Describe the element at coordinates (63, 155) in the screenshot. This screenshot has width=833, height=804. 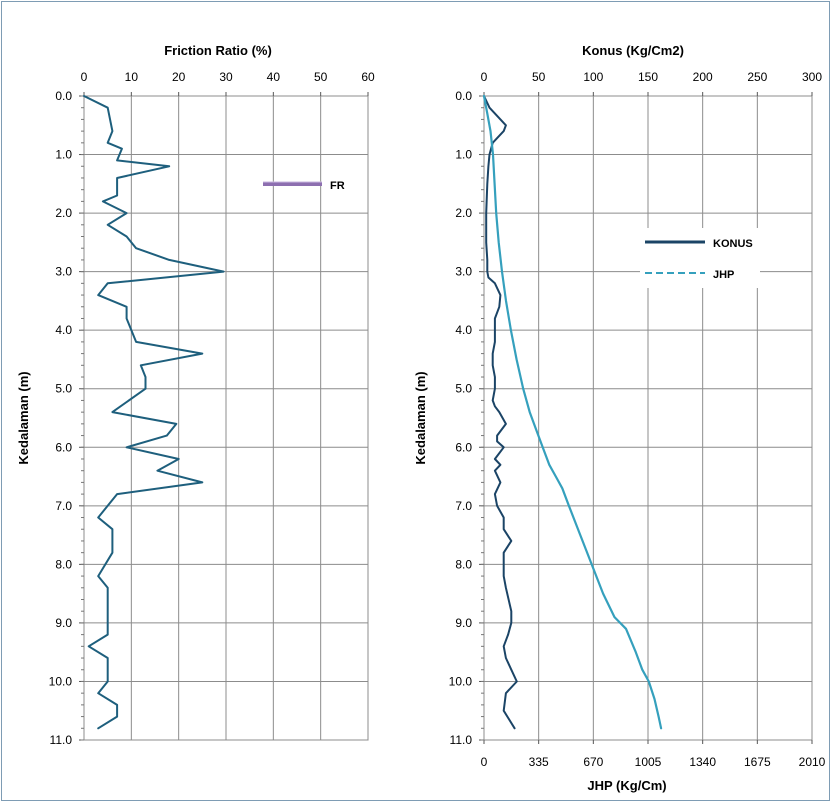
I see `fr-y-tick-label: 1.0` at that location.